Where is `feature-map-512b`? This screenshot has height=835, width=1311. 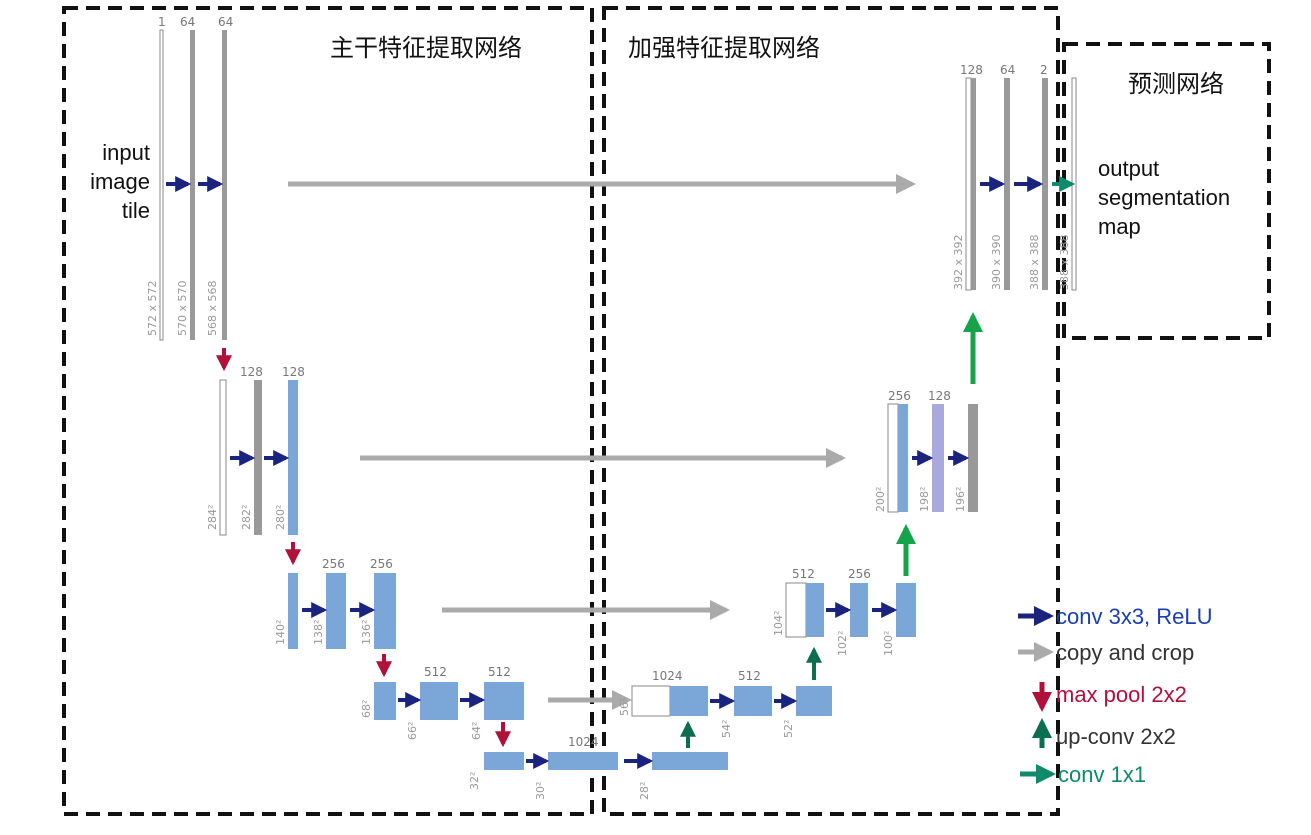
feature-map-512b is located at coordinates (504, 701).